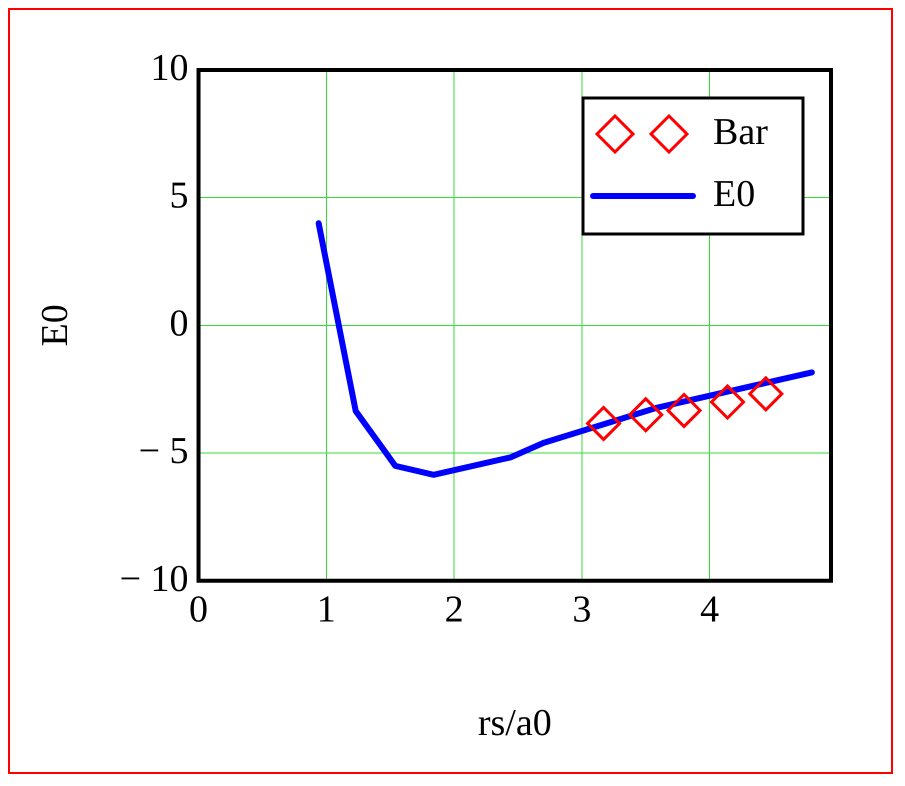  Describe the element at coordinates (179, 195) in the screenshot. I see `y-tick-label: 5` at that location.